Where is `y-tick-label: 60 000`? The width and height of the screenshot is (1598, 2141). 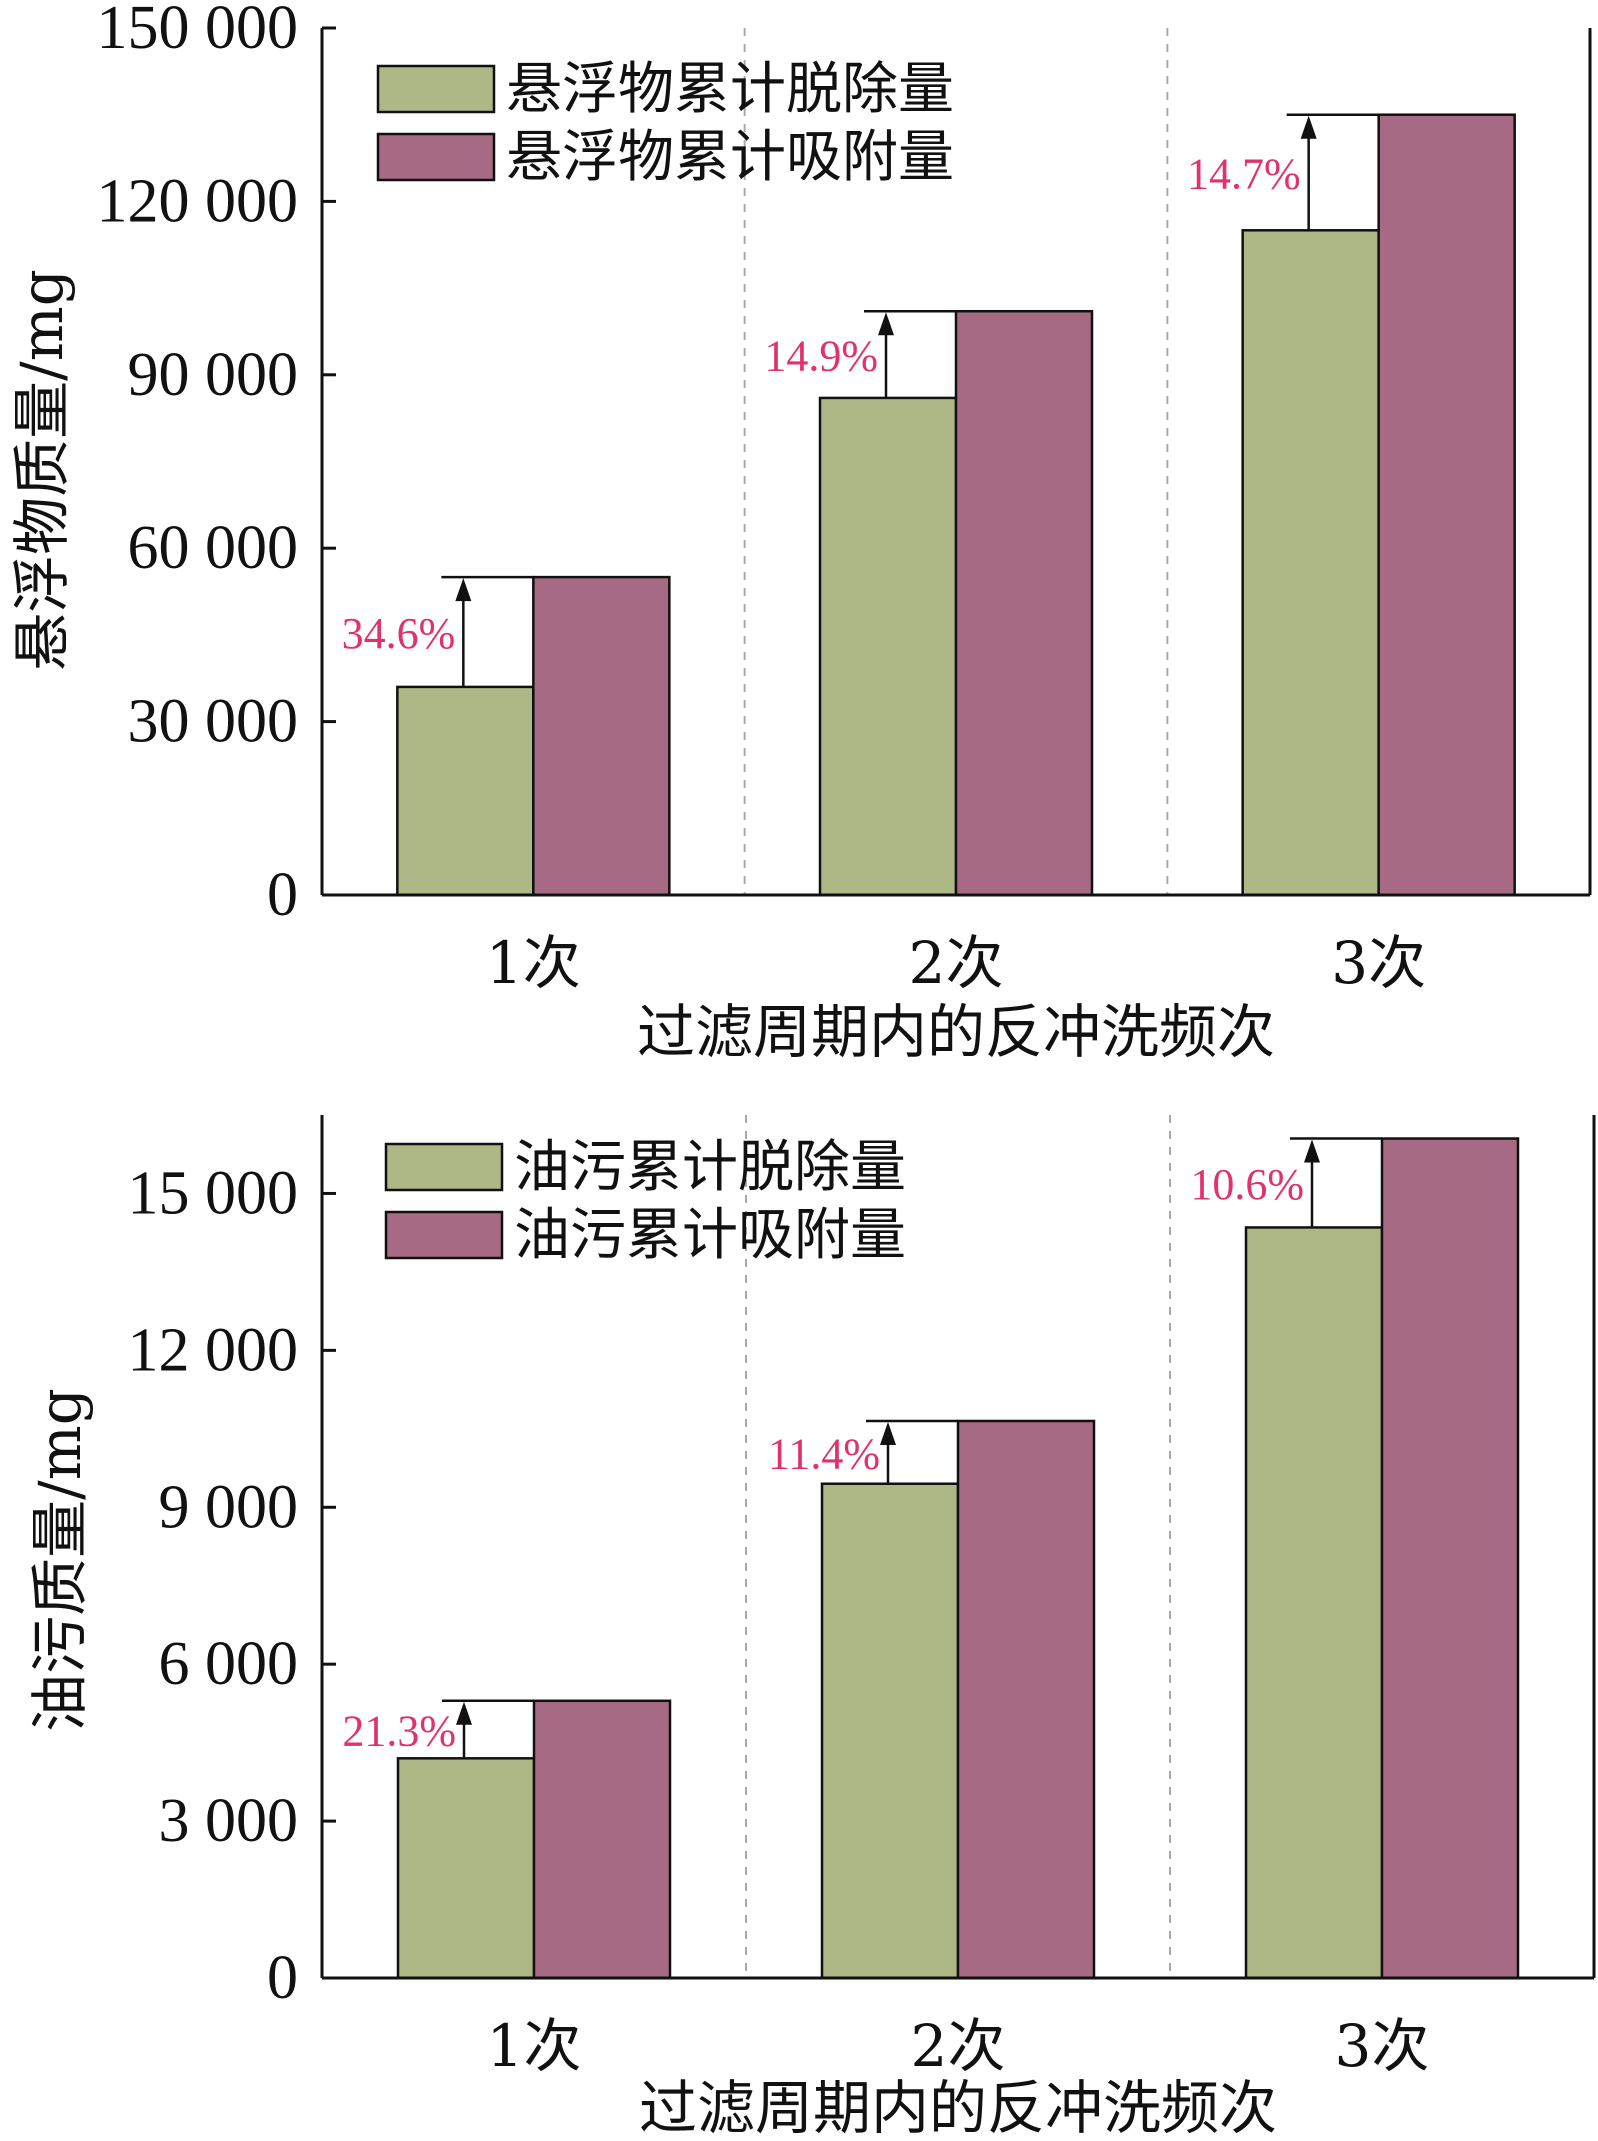
y-tick-label: 60 000 is located at coordinates (213, 548).